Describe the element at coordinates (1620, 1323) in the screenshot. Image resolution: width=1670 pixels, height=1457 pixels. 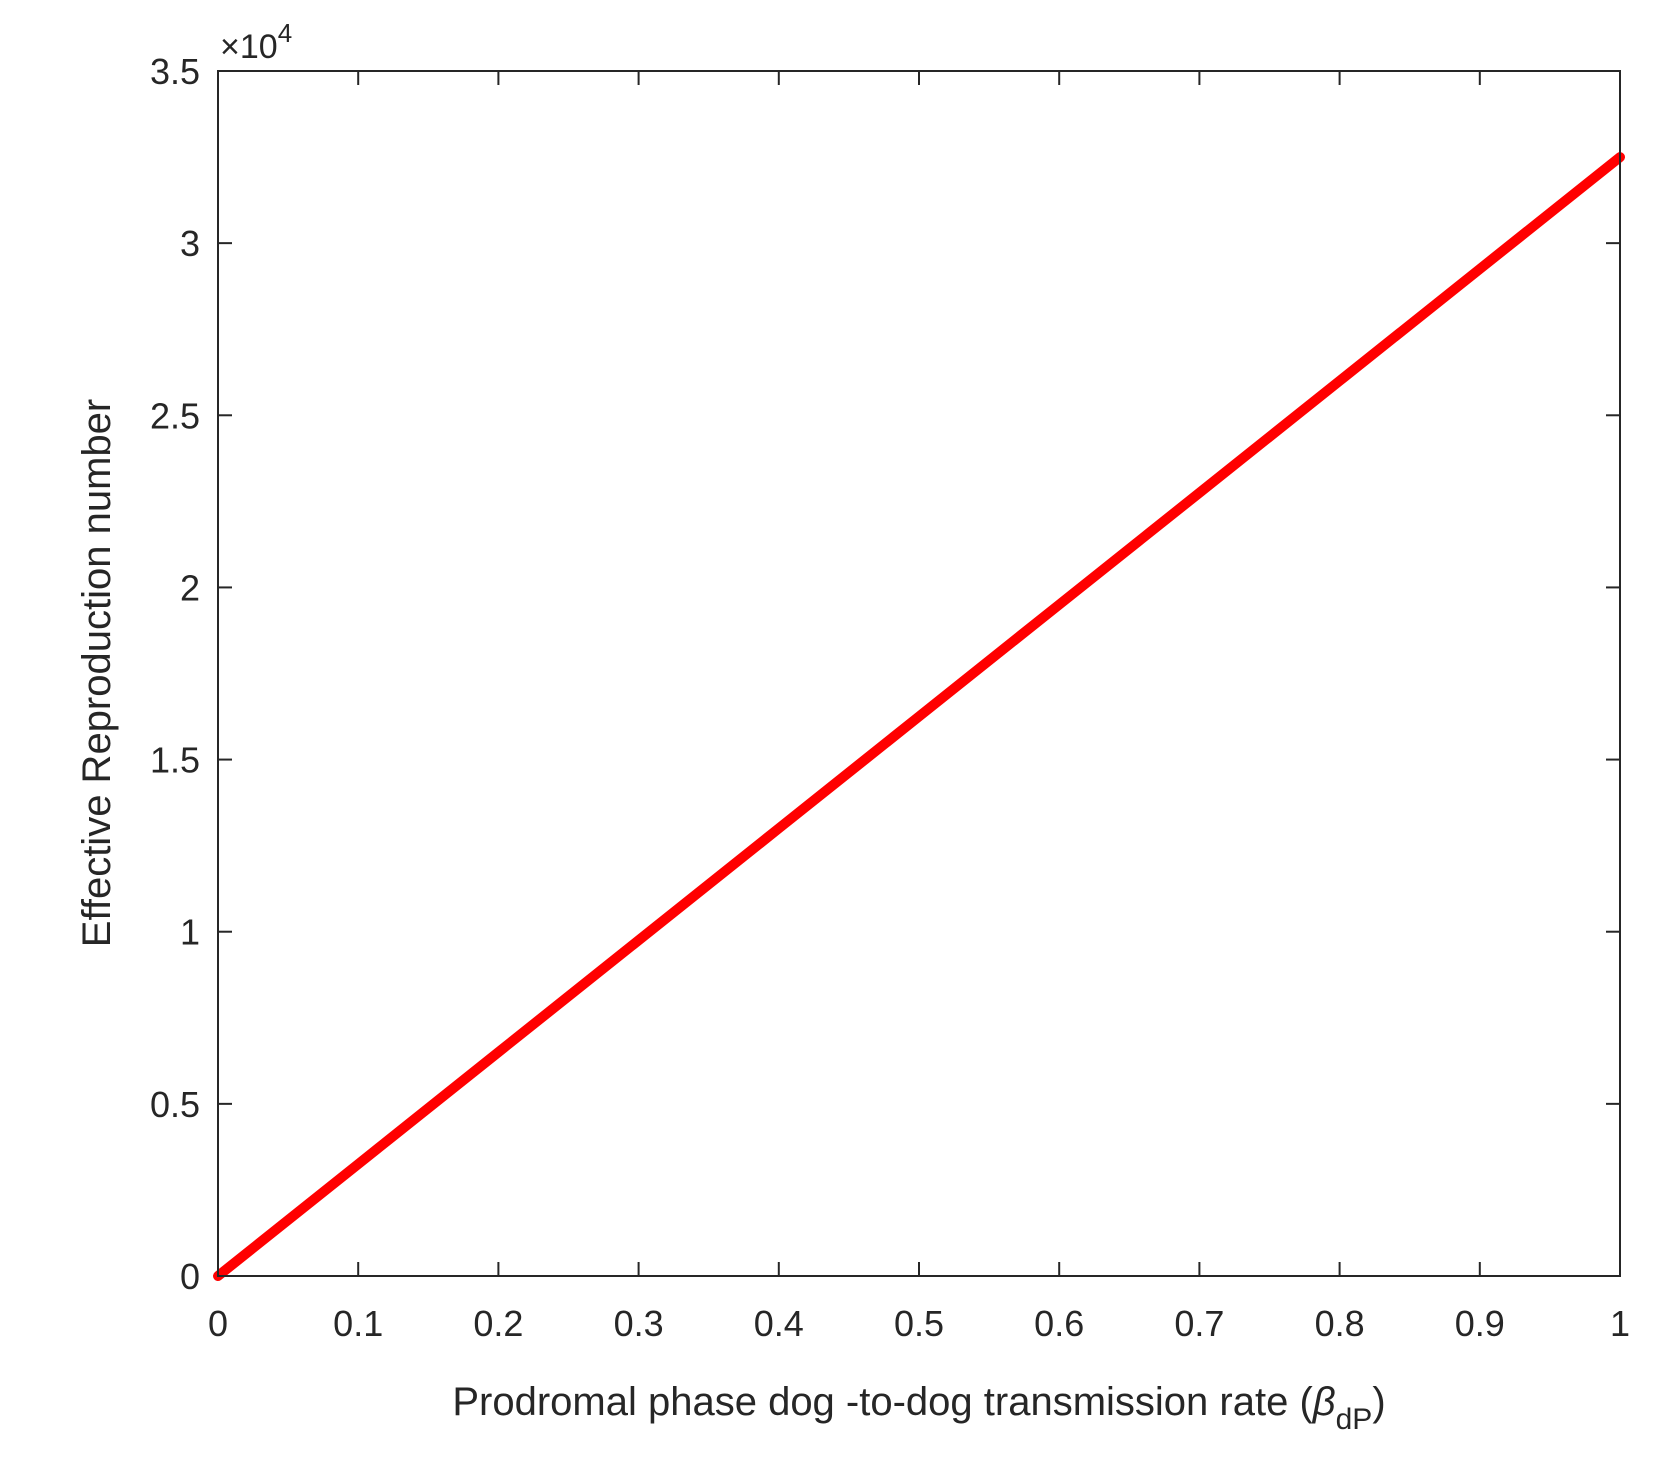
I see `x-tick-label: 1` at that location.